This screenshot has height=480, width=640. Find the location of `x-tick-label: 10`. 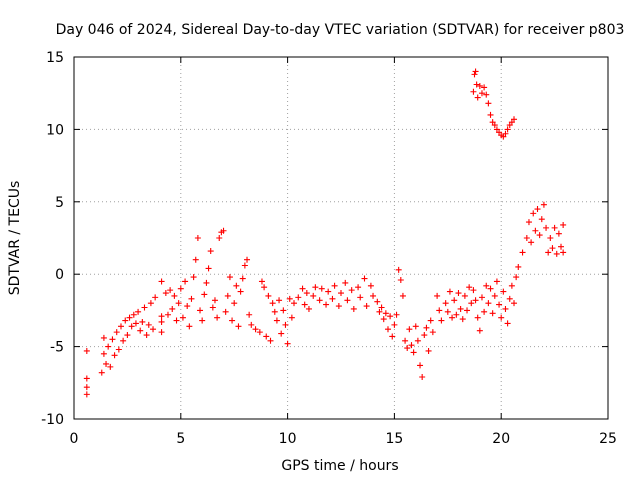

x-tick-label: 10 is located at coordinates (288, 439).